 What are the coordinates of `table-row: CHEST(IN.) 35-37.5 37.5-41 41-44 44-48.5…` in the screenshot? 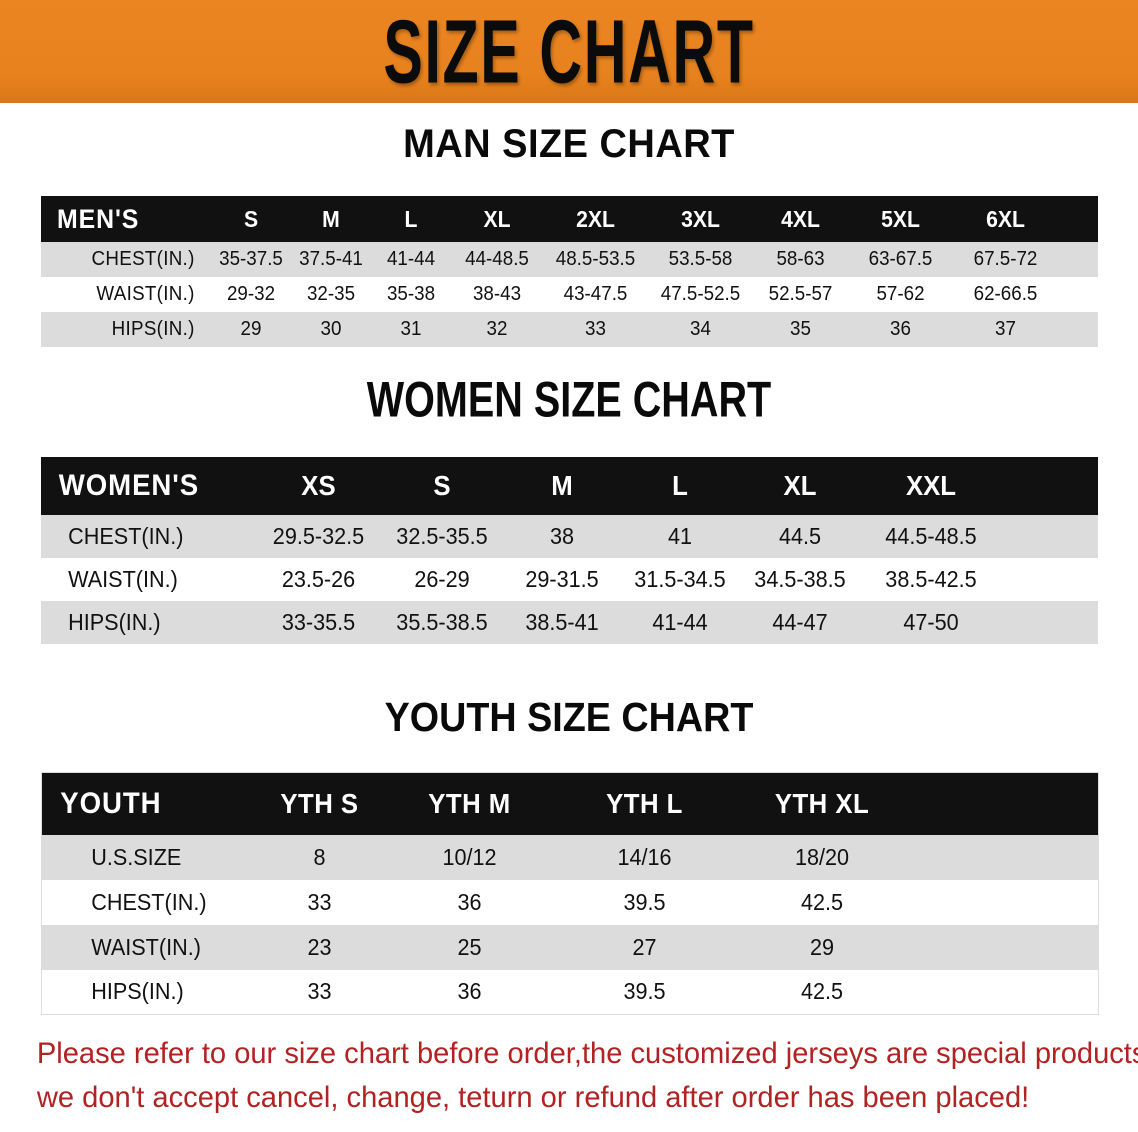 It's located at (569, 259).